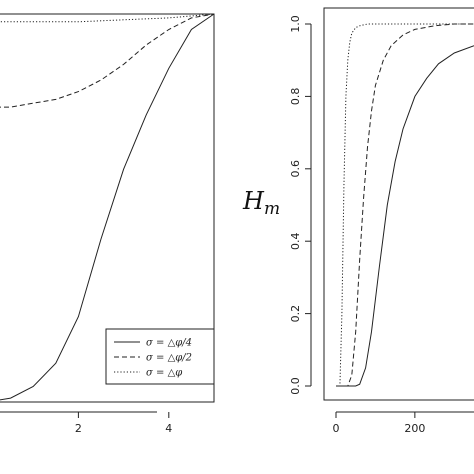 This screenshot has height=474, width=474. What do you see at coordinates (295, 24) in the screenshot?
I see `right-y-tick-label: 1.0` at bounding box center [295, 24].